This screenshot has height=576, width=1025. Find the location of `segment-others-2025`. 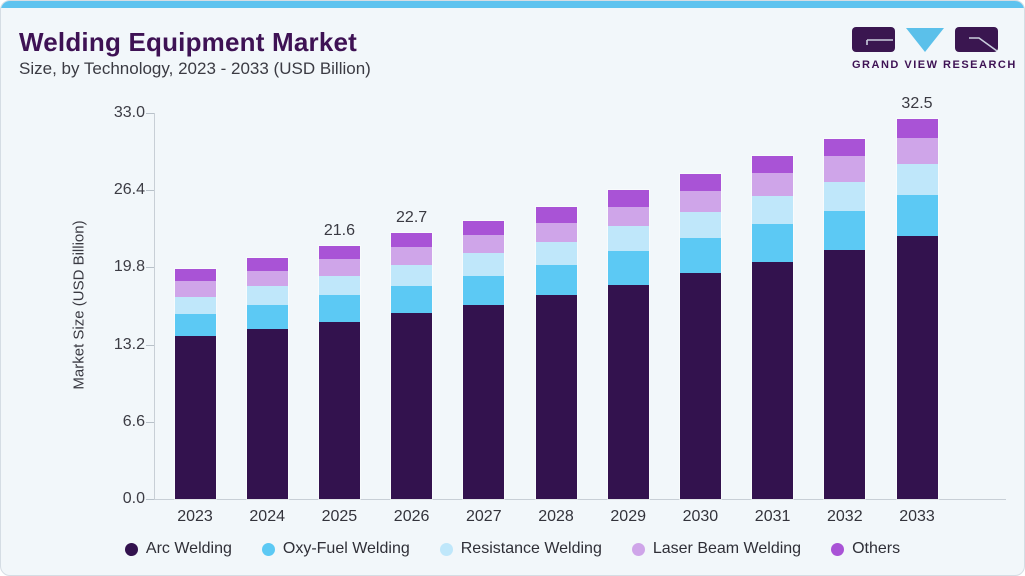

segment-others-2025 is located at coordinates (339, 253).